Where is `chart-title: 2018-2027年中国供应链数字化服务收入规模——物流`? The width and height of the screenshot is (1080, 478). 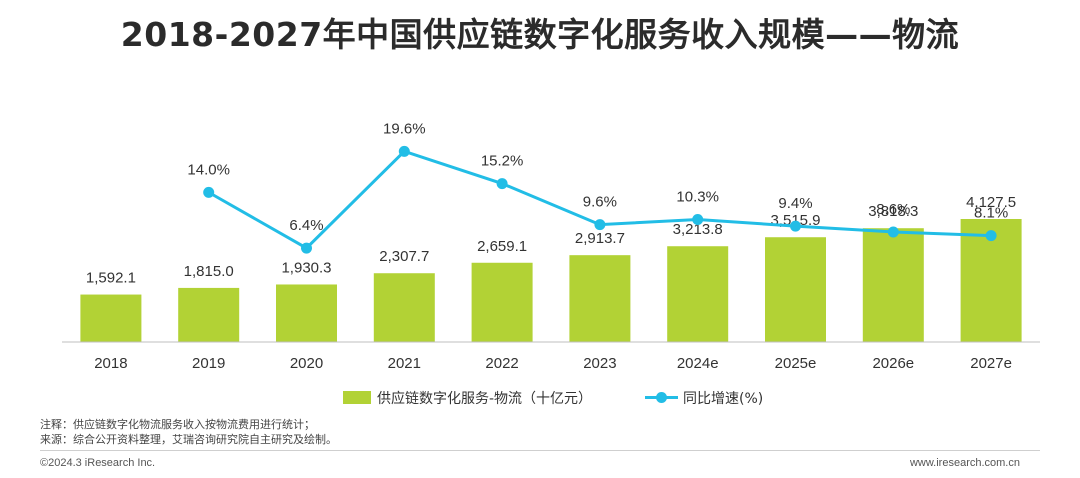
chart-title: 2018-2027年中国供应链数字化服务收入规模——物流 is located at coordinates (540, 34).